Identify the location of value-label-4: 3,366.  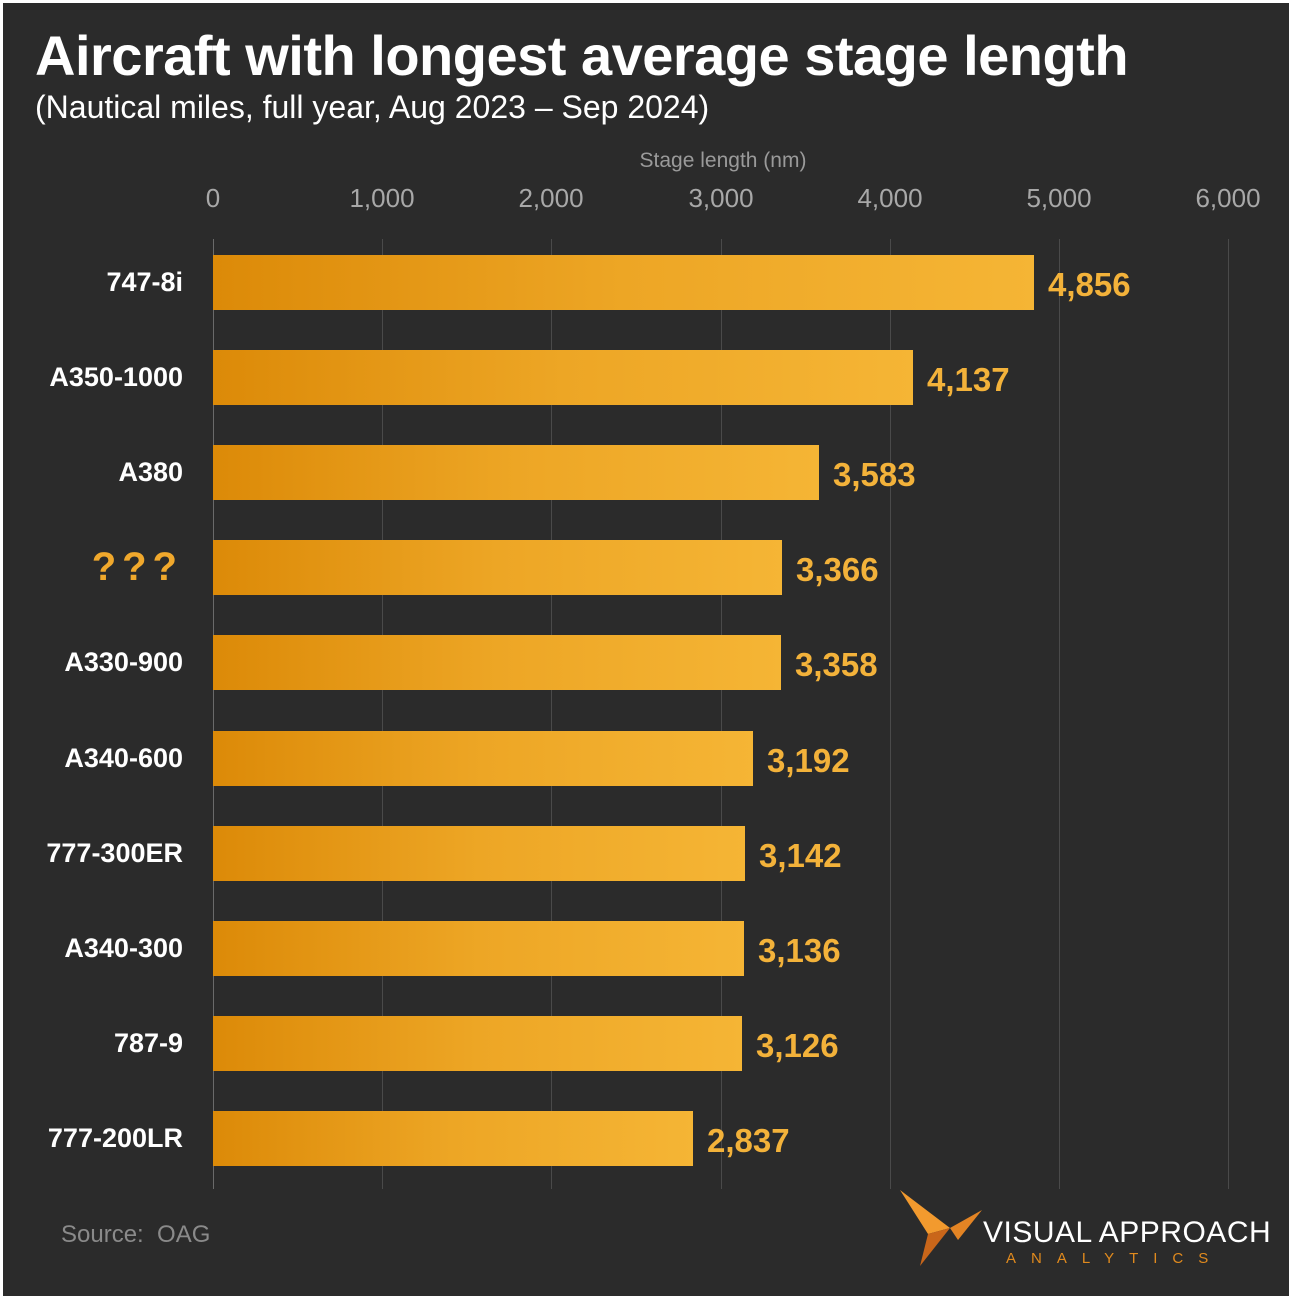
(837, 569).